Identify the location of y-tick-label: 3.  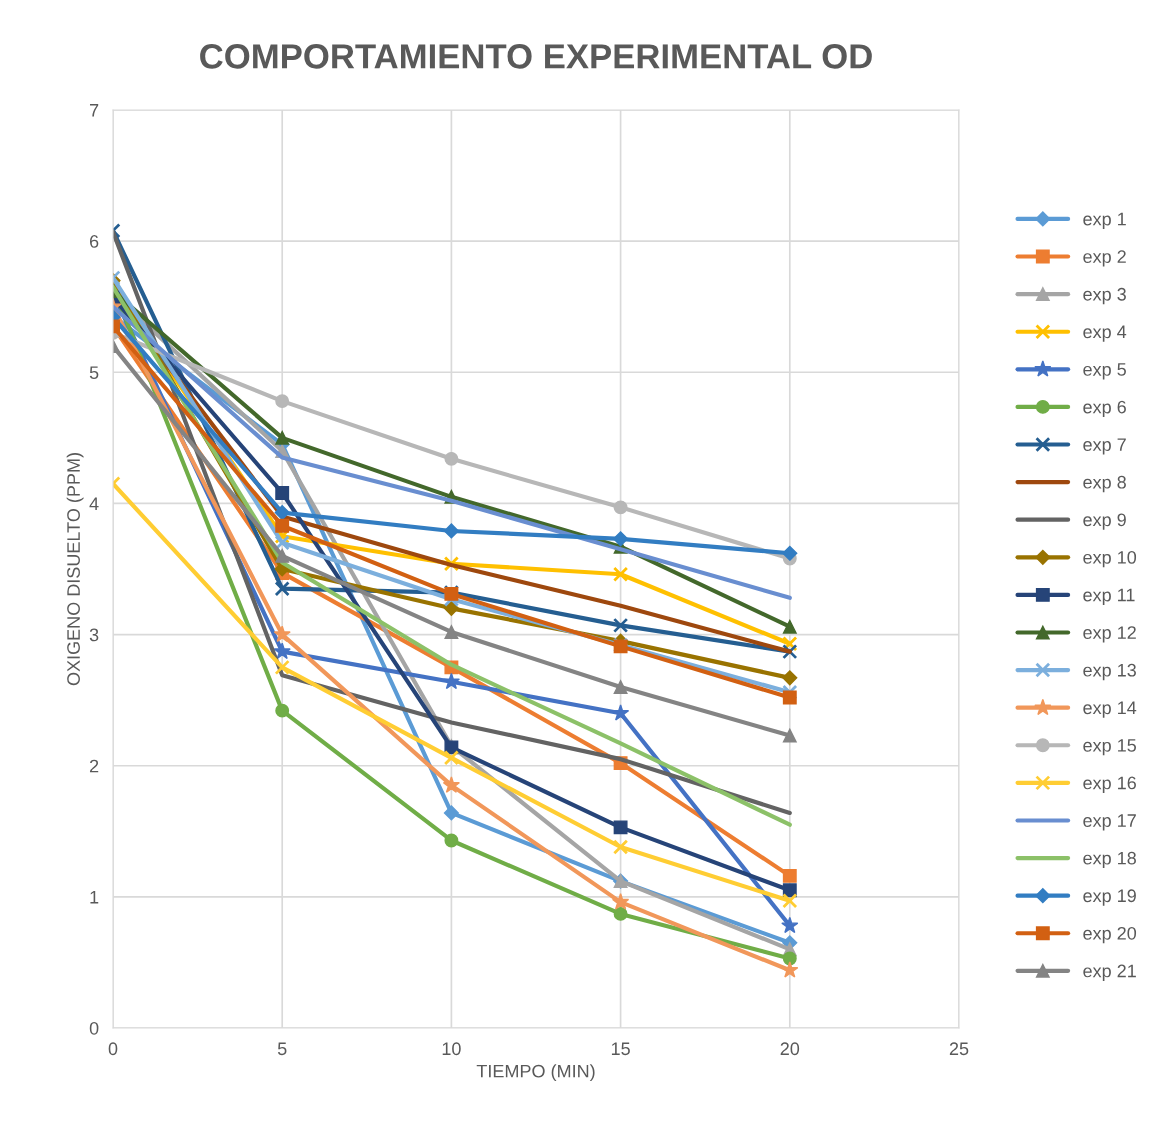
(94, 635).